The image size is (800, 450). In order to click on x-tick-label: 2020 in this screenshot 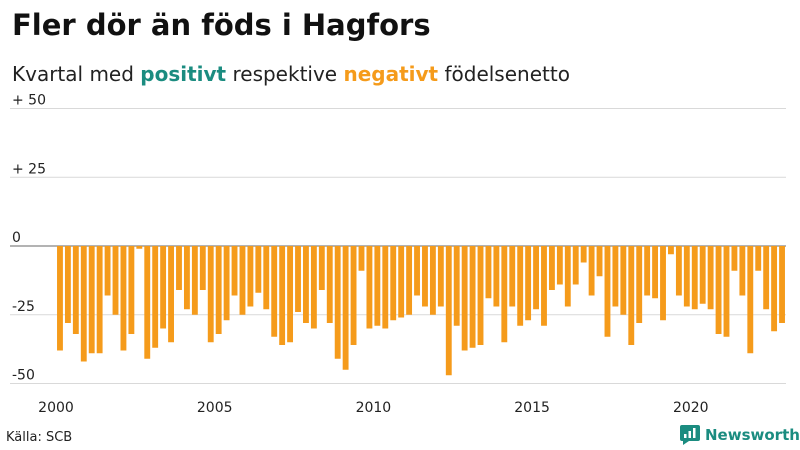, I will do `click(691, 408)`.